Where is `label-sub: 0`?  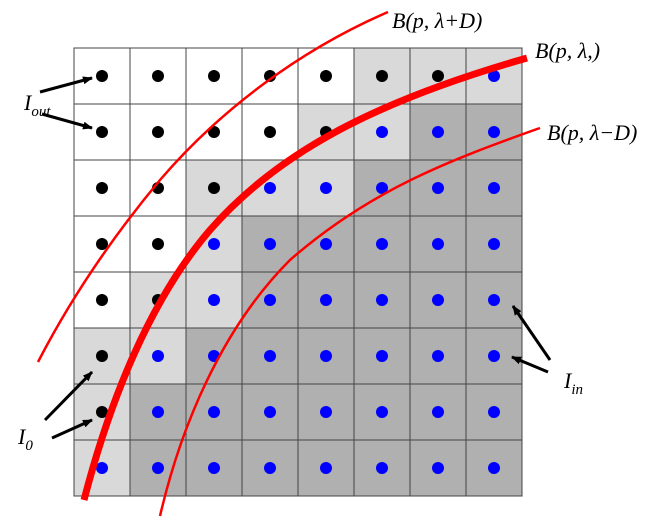
label-sub: 0 is located at coordinates (29, 446).